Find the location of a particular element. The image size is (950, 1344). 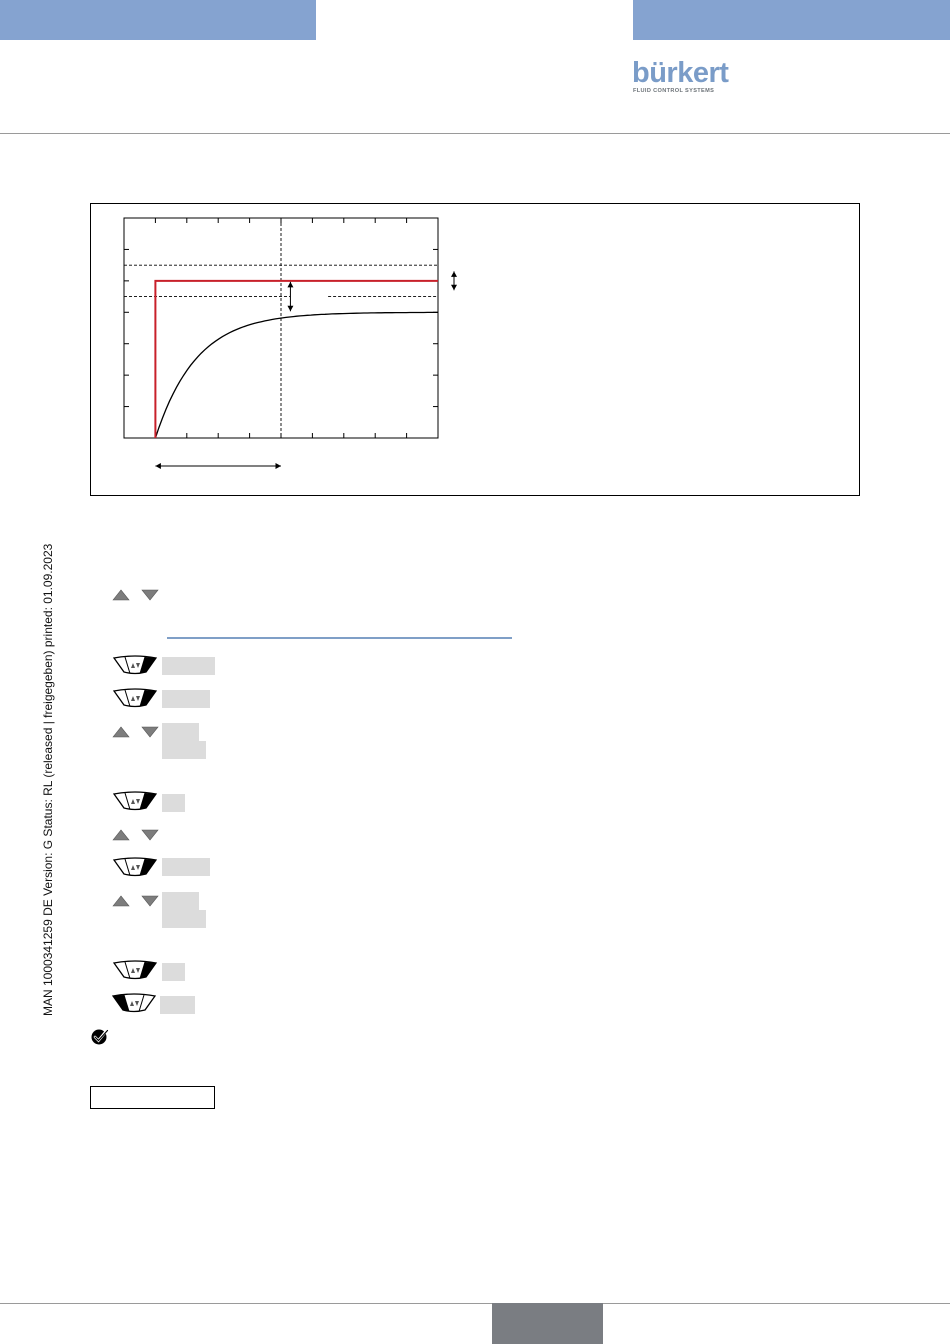

page-number-tab is located at coordinates (547, 1323).